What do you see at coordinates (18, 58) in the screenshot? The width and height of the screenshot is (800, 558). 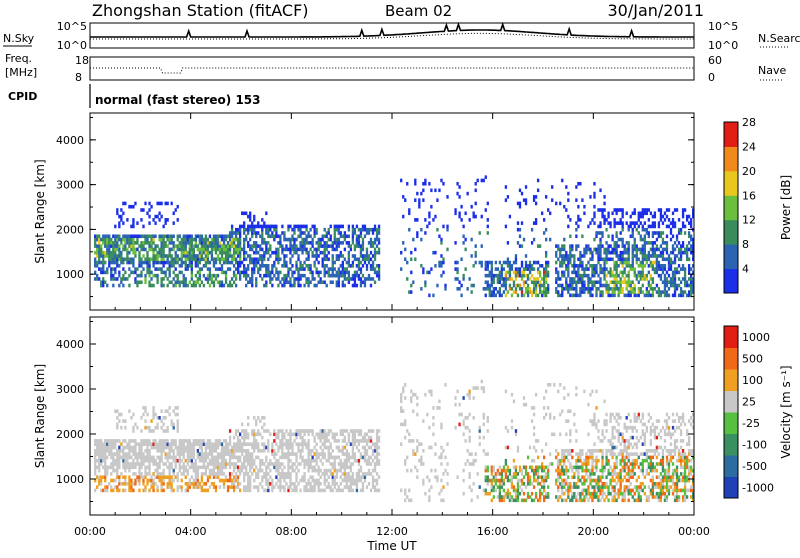 I see `freq-label: Freq.` at bounding box center [18, 58].